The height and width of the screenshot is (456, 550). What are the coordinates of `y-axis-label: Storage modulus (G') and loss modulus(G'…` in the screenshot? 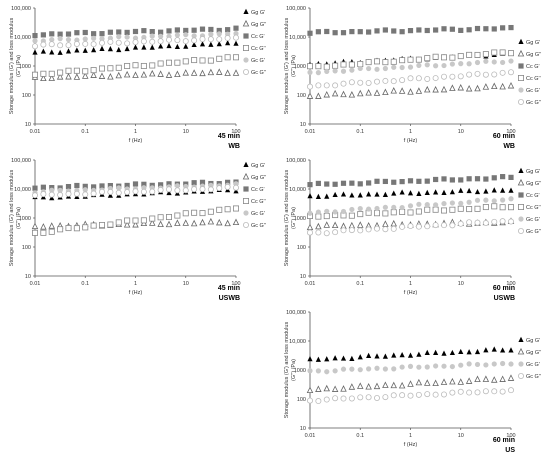 It's located at (290, 370).